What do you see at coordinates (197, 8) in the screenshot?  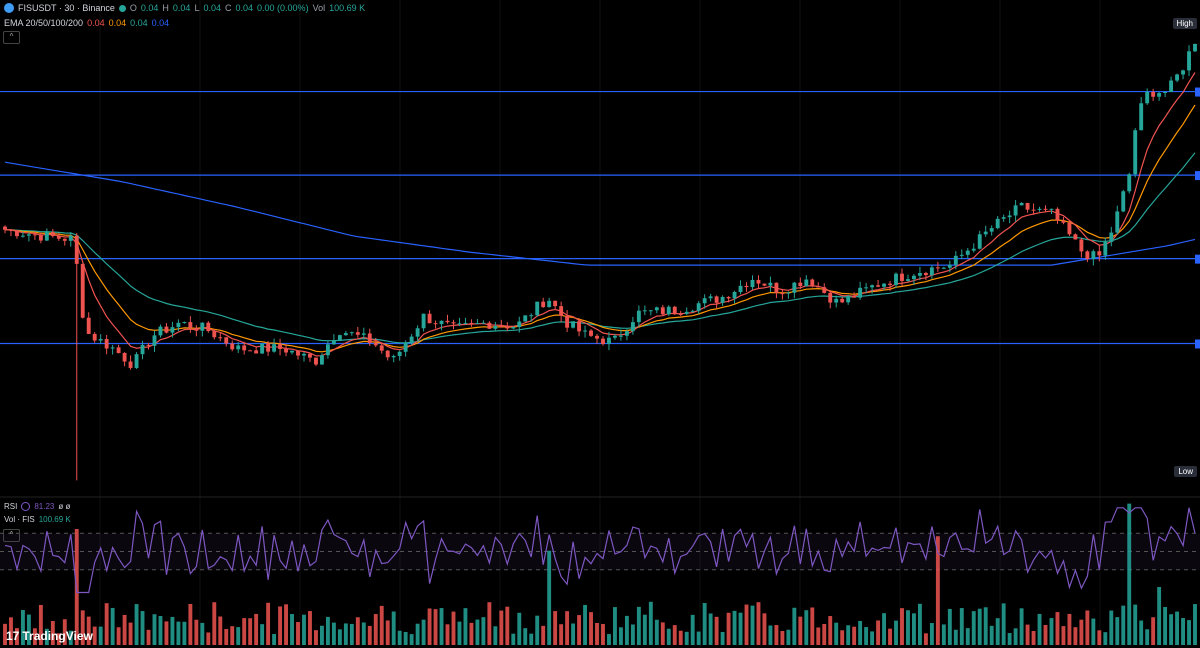 I see `low-label: L` at bounding box center [197, 8].